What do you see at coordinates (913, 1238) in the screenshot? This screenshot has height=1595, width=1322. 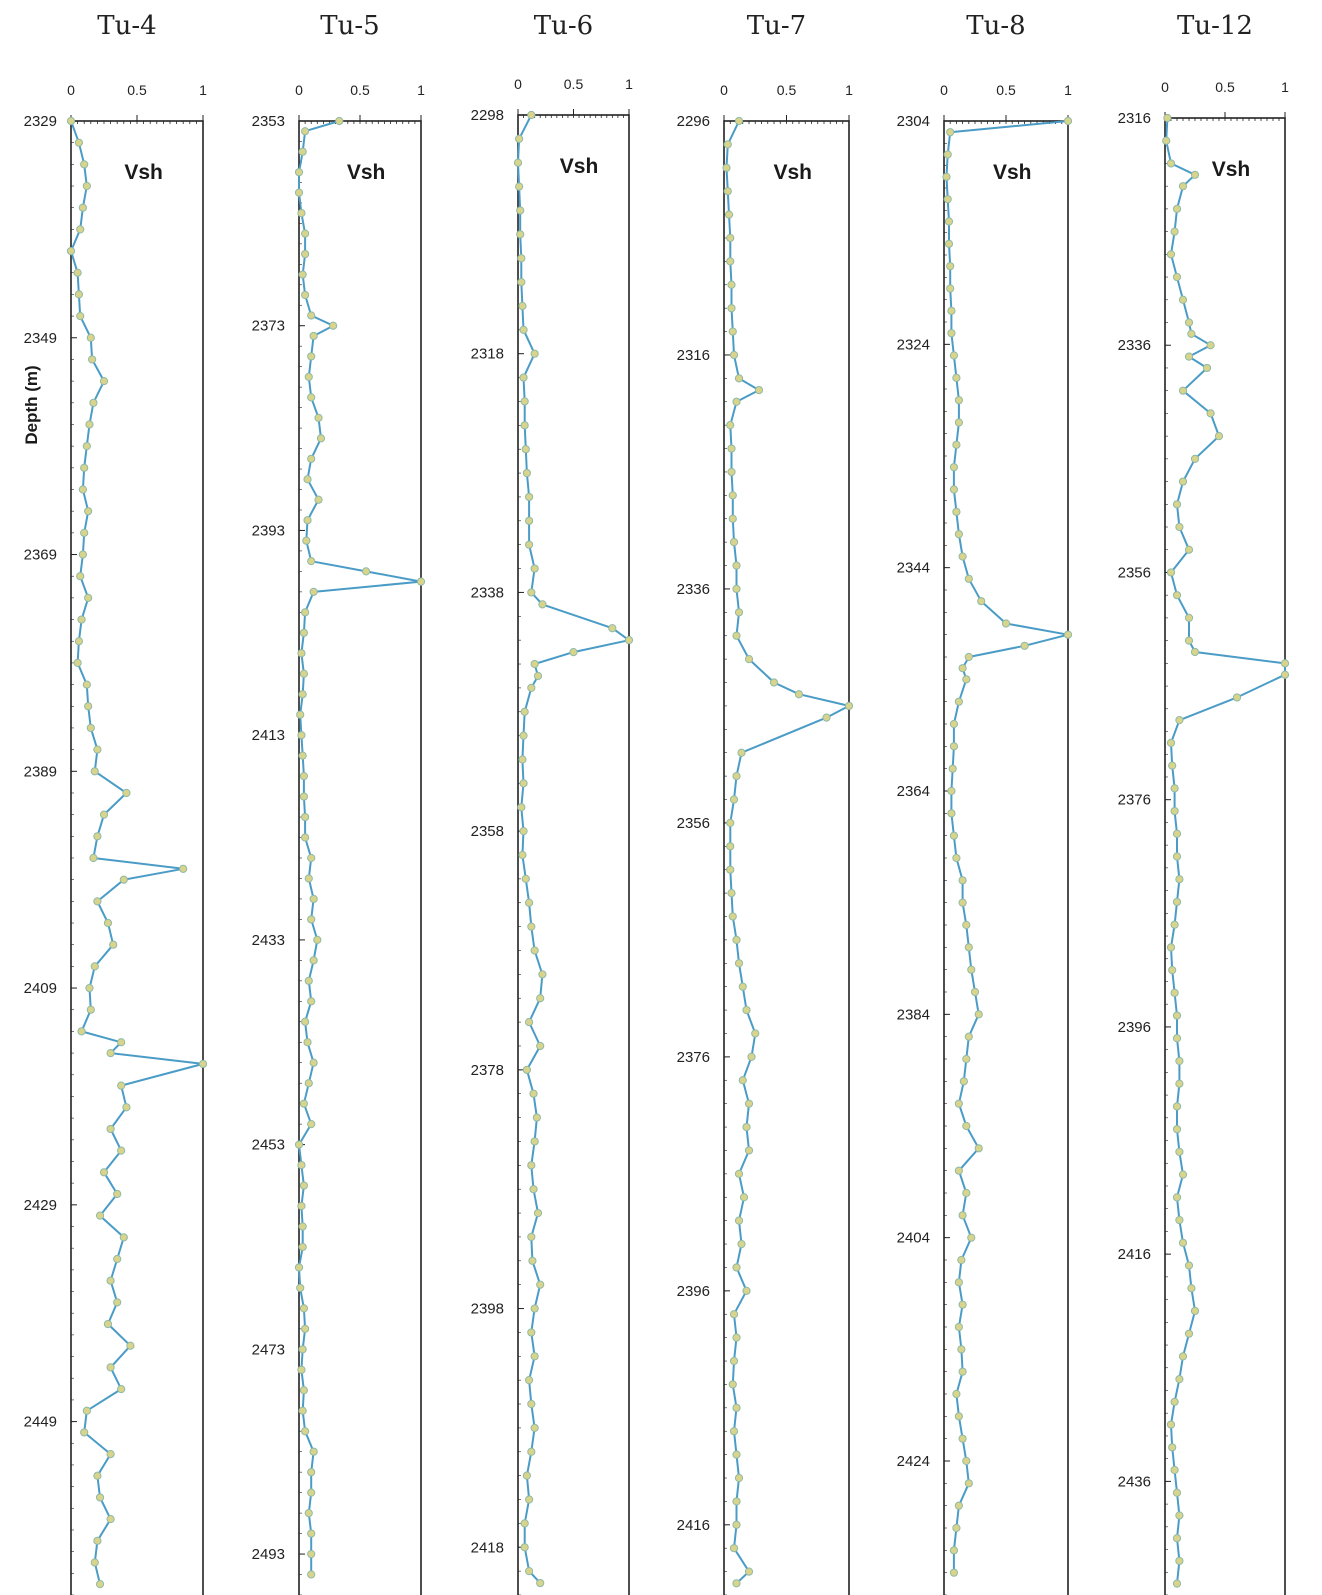 I see `depth-tick-label: 2404` at bounding box center [913, 1238].